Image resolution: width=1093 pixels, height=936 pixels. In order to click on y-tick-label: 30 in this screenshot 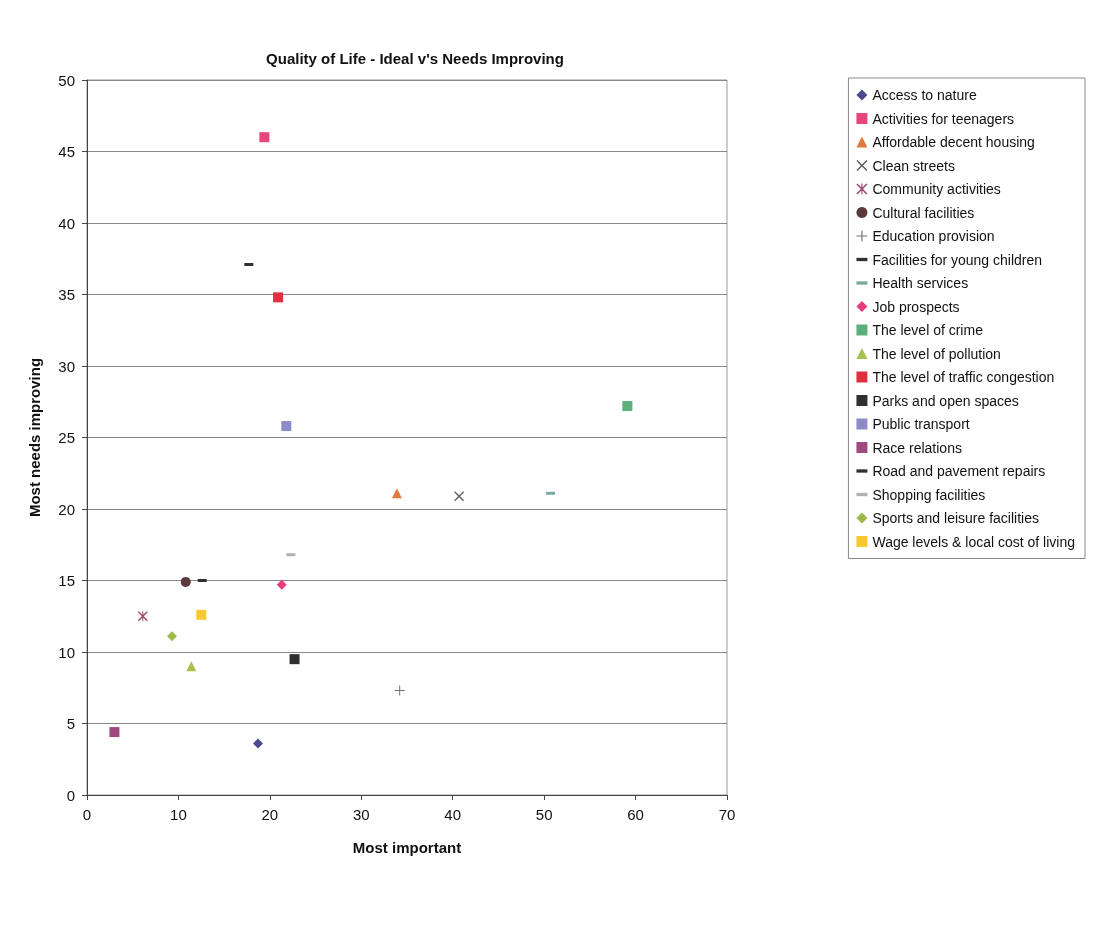, I will do `click(66, 366)`.